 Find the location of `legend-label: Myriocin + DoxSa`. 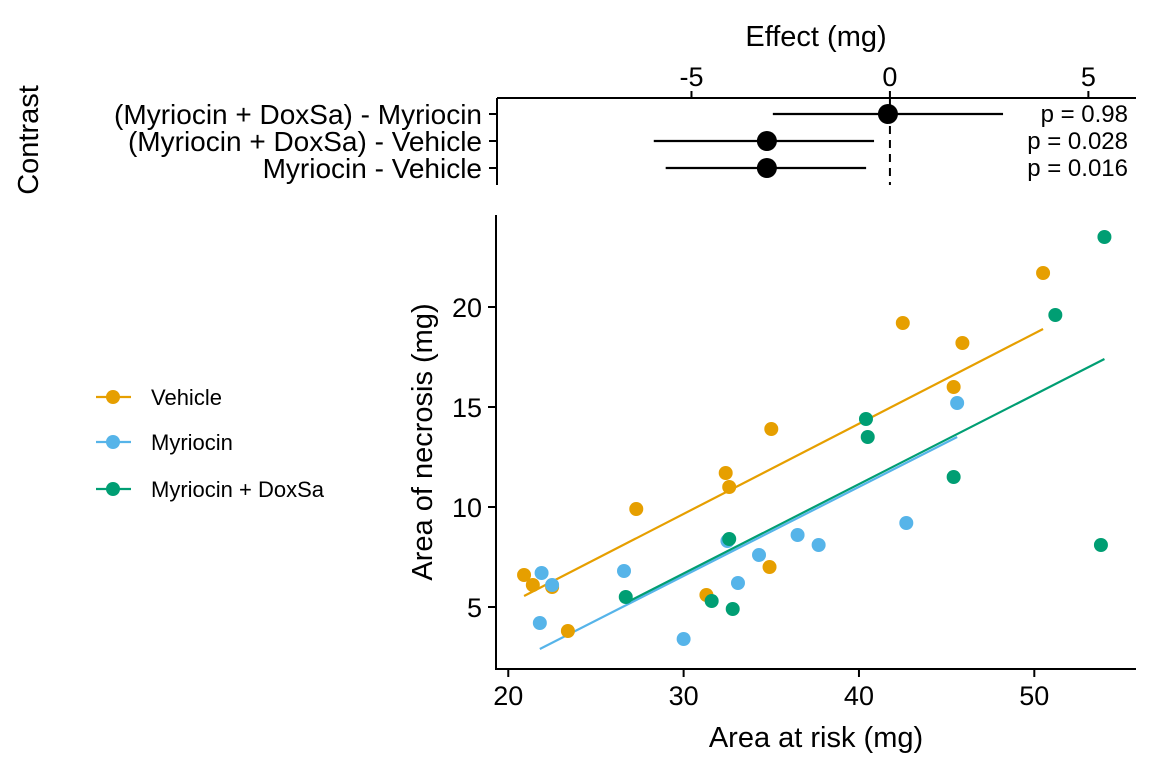

legend-label: Myriocin + DoxSa is located at coordinates (238, 489).